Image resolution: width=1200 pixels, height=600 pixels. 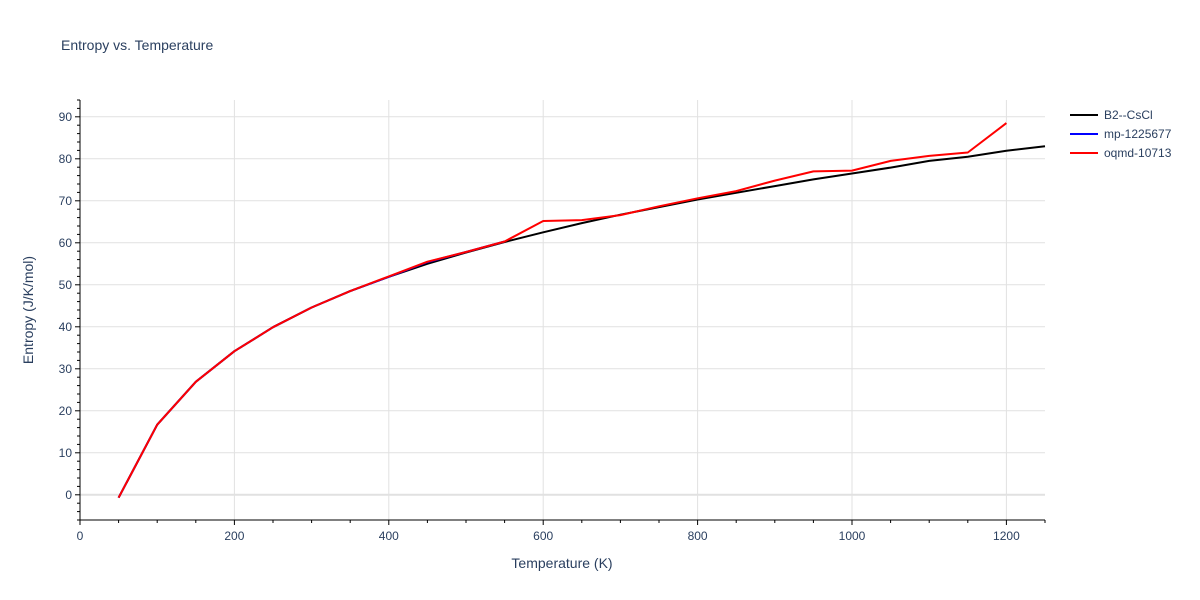 What do you see at coordinates (389, 536) in the screenshot?
I see `x-tick-label: 400` at bounding box center [389, 536].